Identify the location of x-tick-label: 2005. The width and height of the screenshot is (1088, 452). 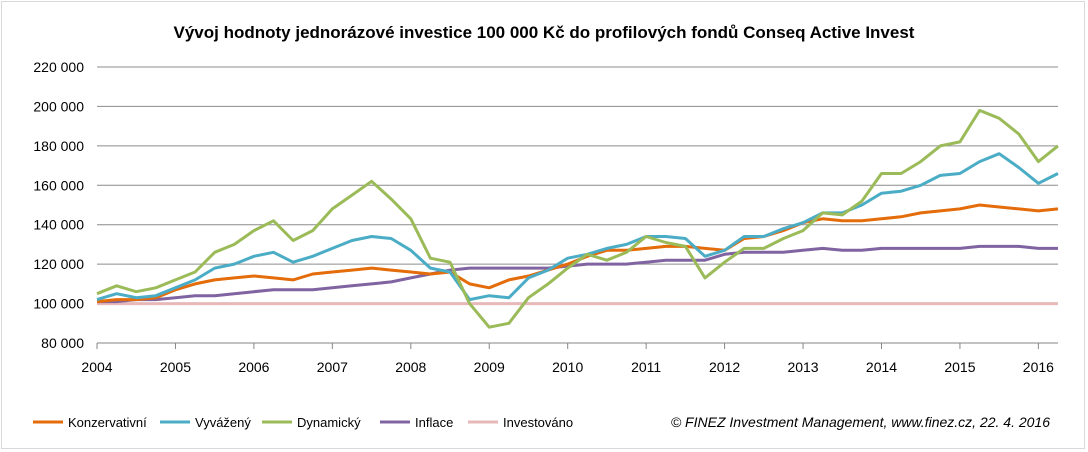
(175, 367).